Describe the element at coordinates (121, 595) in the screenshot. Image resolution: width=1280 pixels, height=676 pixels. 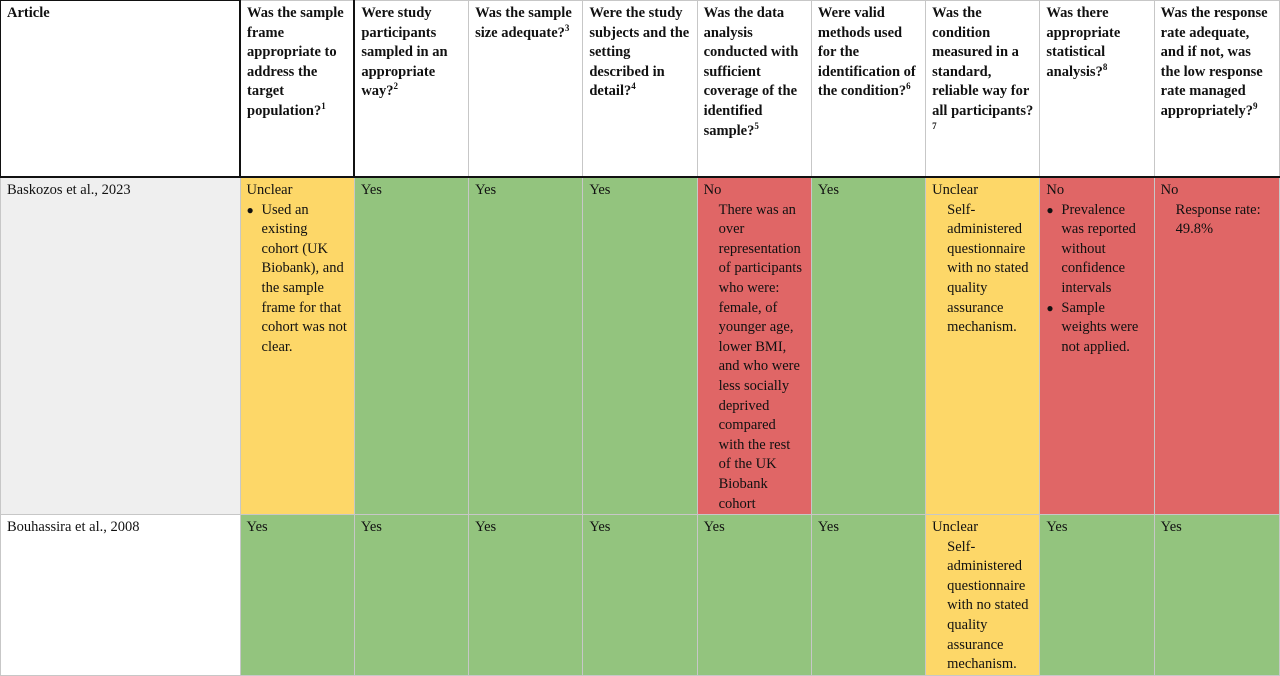
I see `article-cell: Bouhassira et al., 2008` at that location.